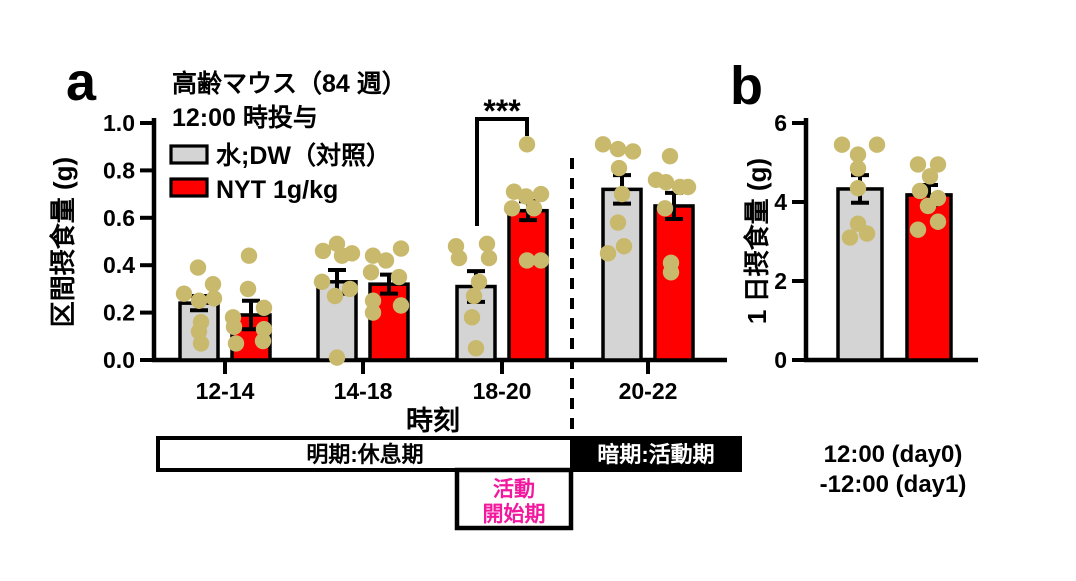 The height and width of the screenshot is (581, 1076). What do you see at coordinates (63, 242) in the screenshot?
I see `panel-a-y-axis-label: 区間摂食量 (g)` at bounding box center [63, 242].